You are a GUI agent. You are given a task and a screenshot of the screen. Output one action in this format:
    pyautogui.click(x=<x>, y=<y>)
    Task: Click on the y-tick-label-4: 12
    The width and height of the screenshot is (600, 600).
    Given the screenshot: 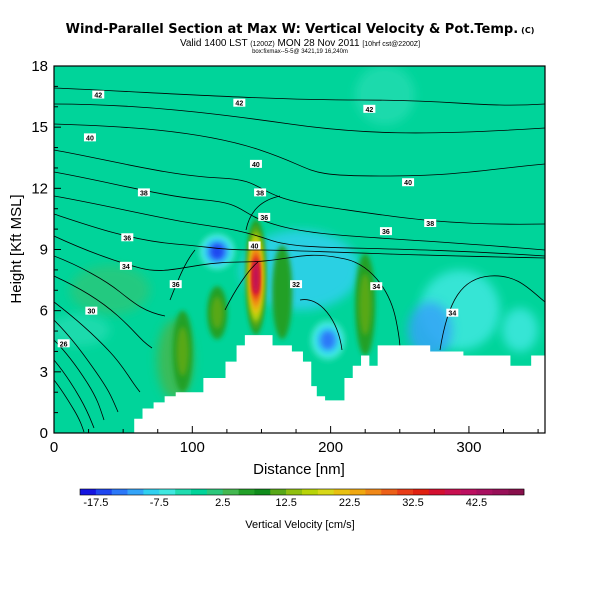 What is the action you would take?
    pyautogui.click(x=39, y=188)
    